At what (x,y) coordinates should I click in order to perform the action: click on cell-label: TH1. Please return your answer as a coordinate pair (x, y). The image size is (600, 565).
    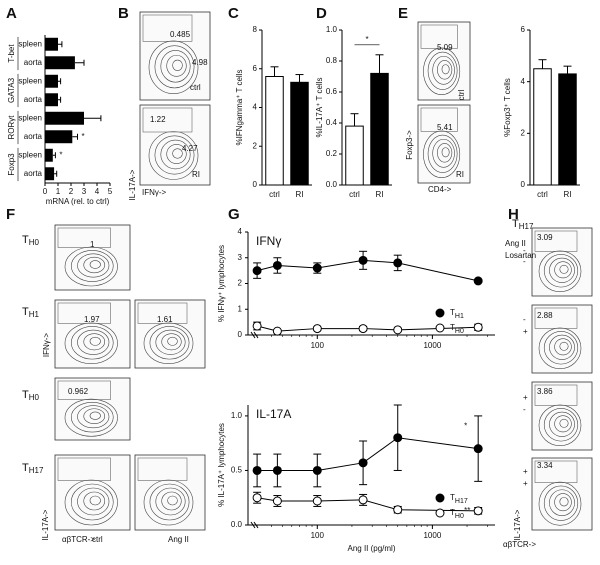
    Looking at the image, I should click on (31, 312).